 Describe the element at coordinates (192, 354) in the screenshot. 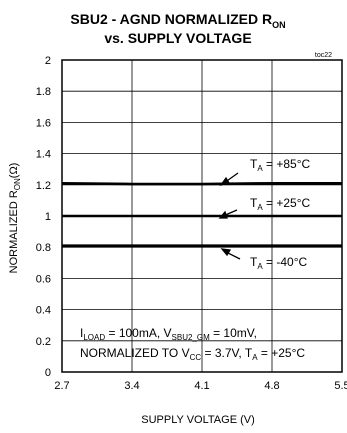

I see `conditions-line2: NORMALIZED TO VCC = 3.7V, TA = +25°C` at that location.